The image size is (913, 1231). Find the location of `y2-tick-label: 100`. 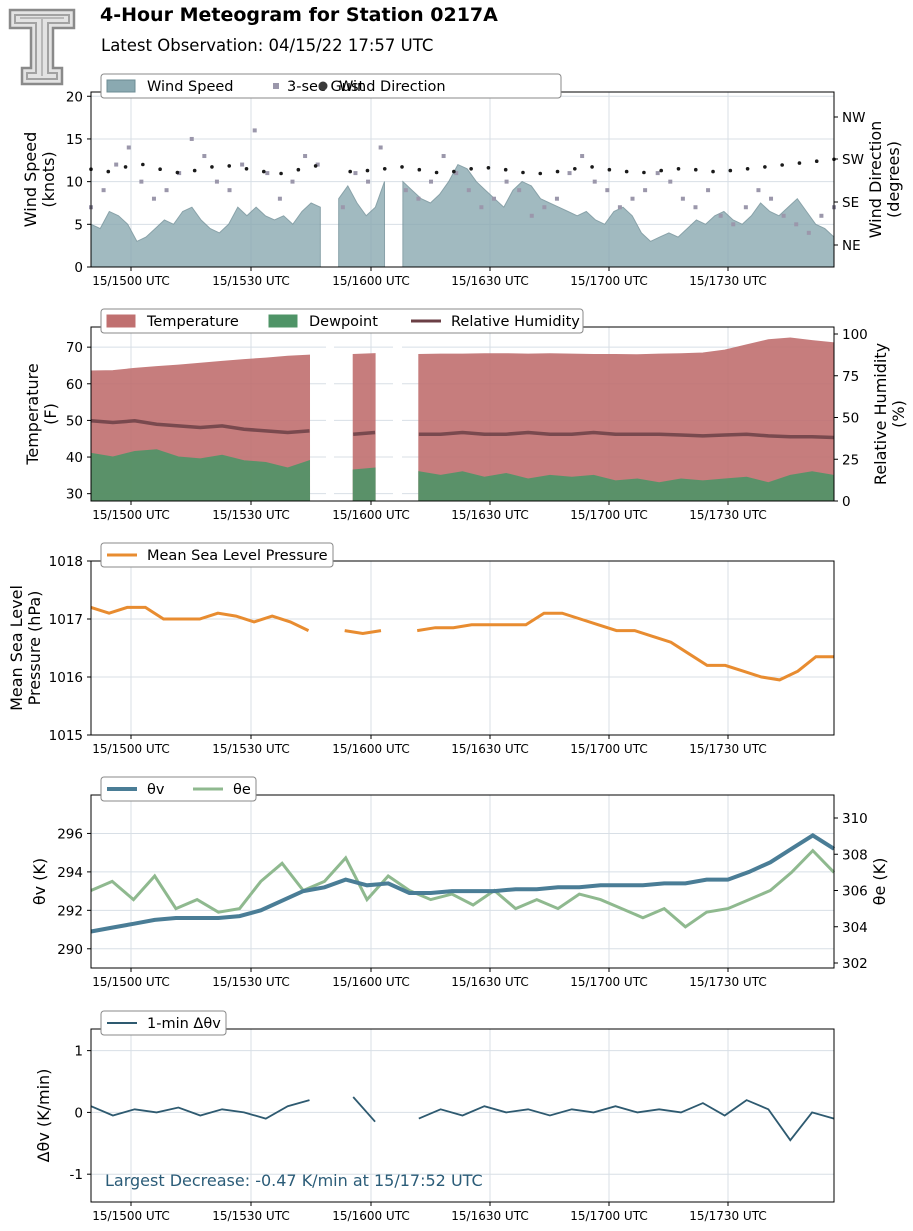

y2-tick-label: 100 is located at coordinates (855, 335).